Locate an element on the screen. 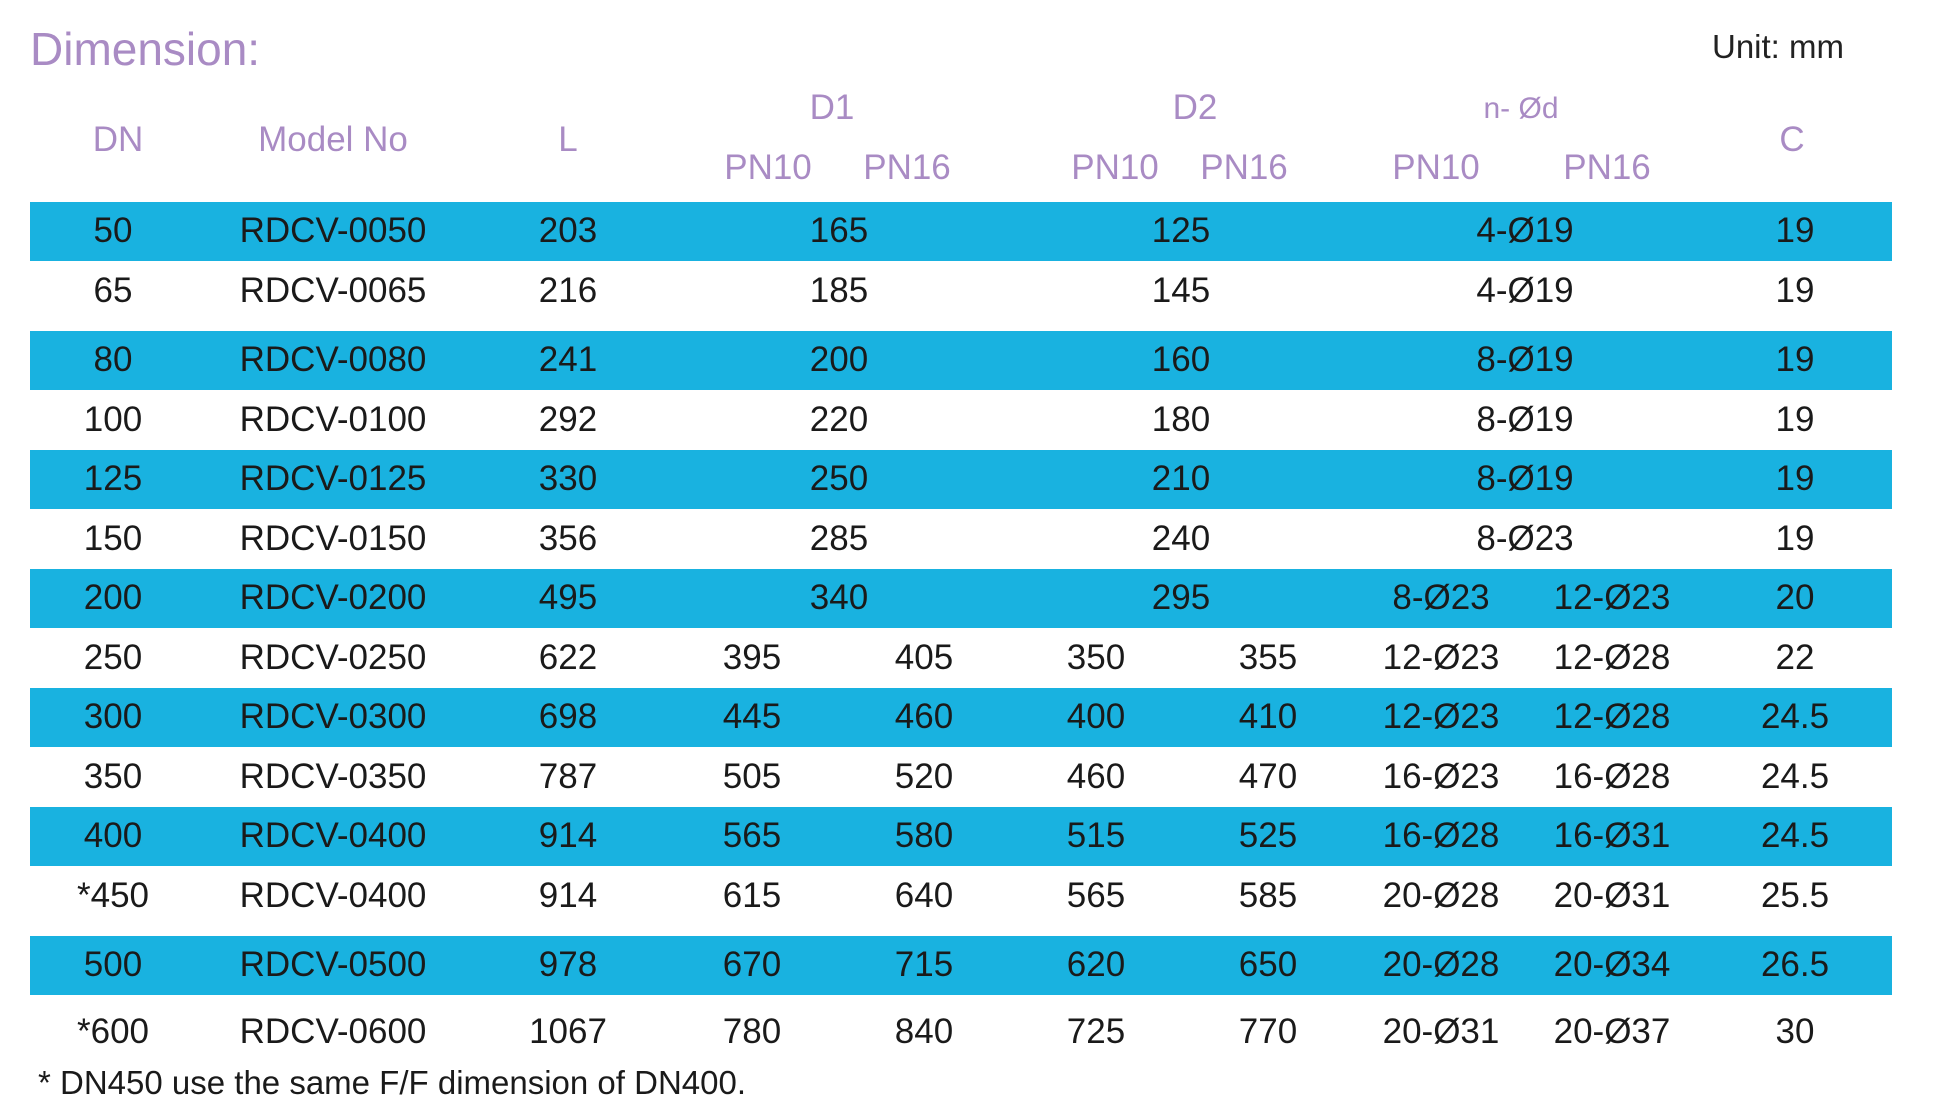  cell-d2-16: 410 is located at coordinates (1268, 716).